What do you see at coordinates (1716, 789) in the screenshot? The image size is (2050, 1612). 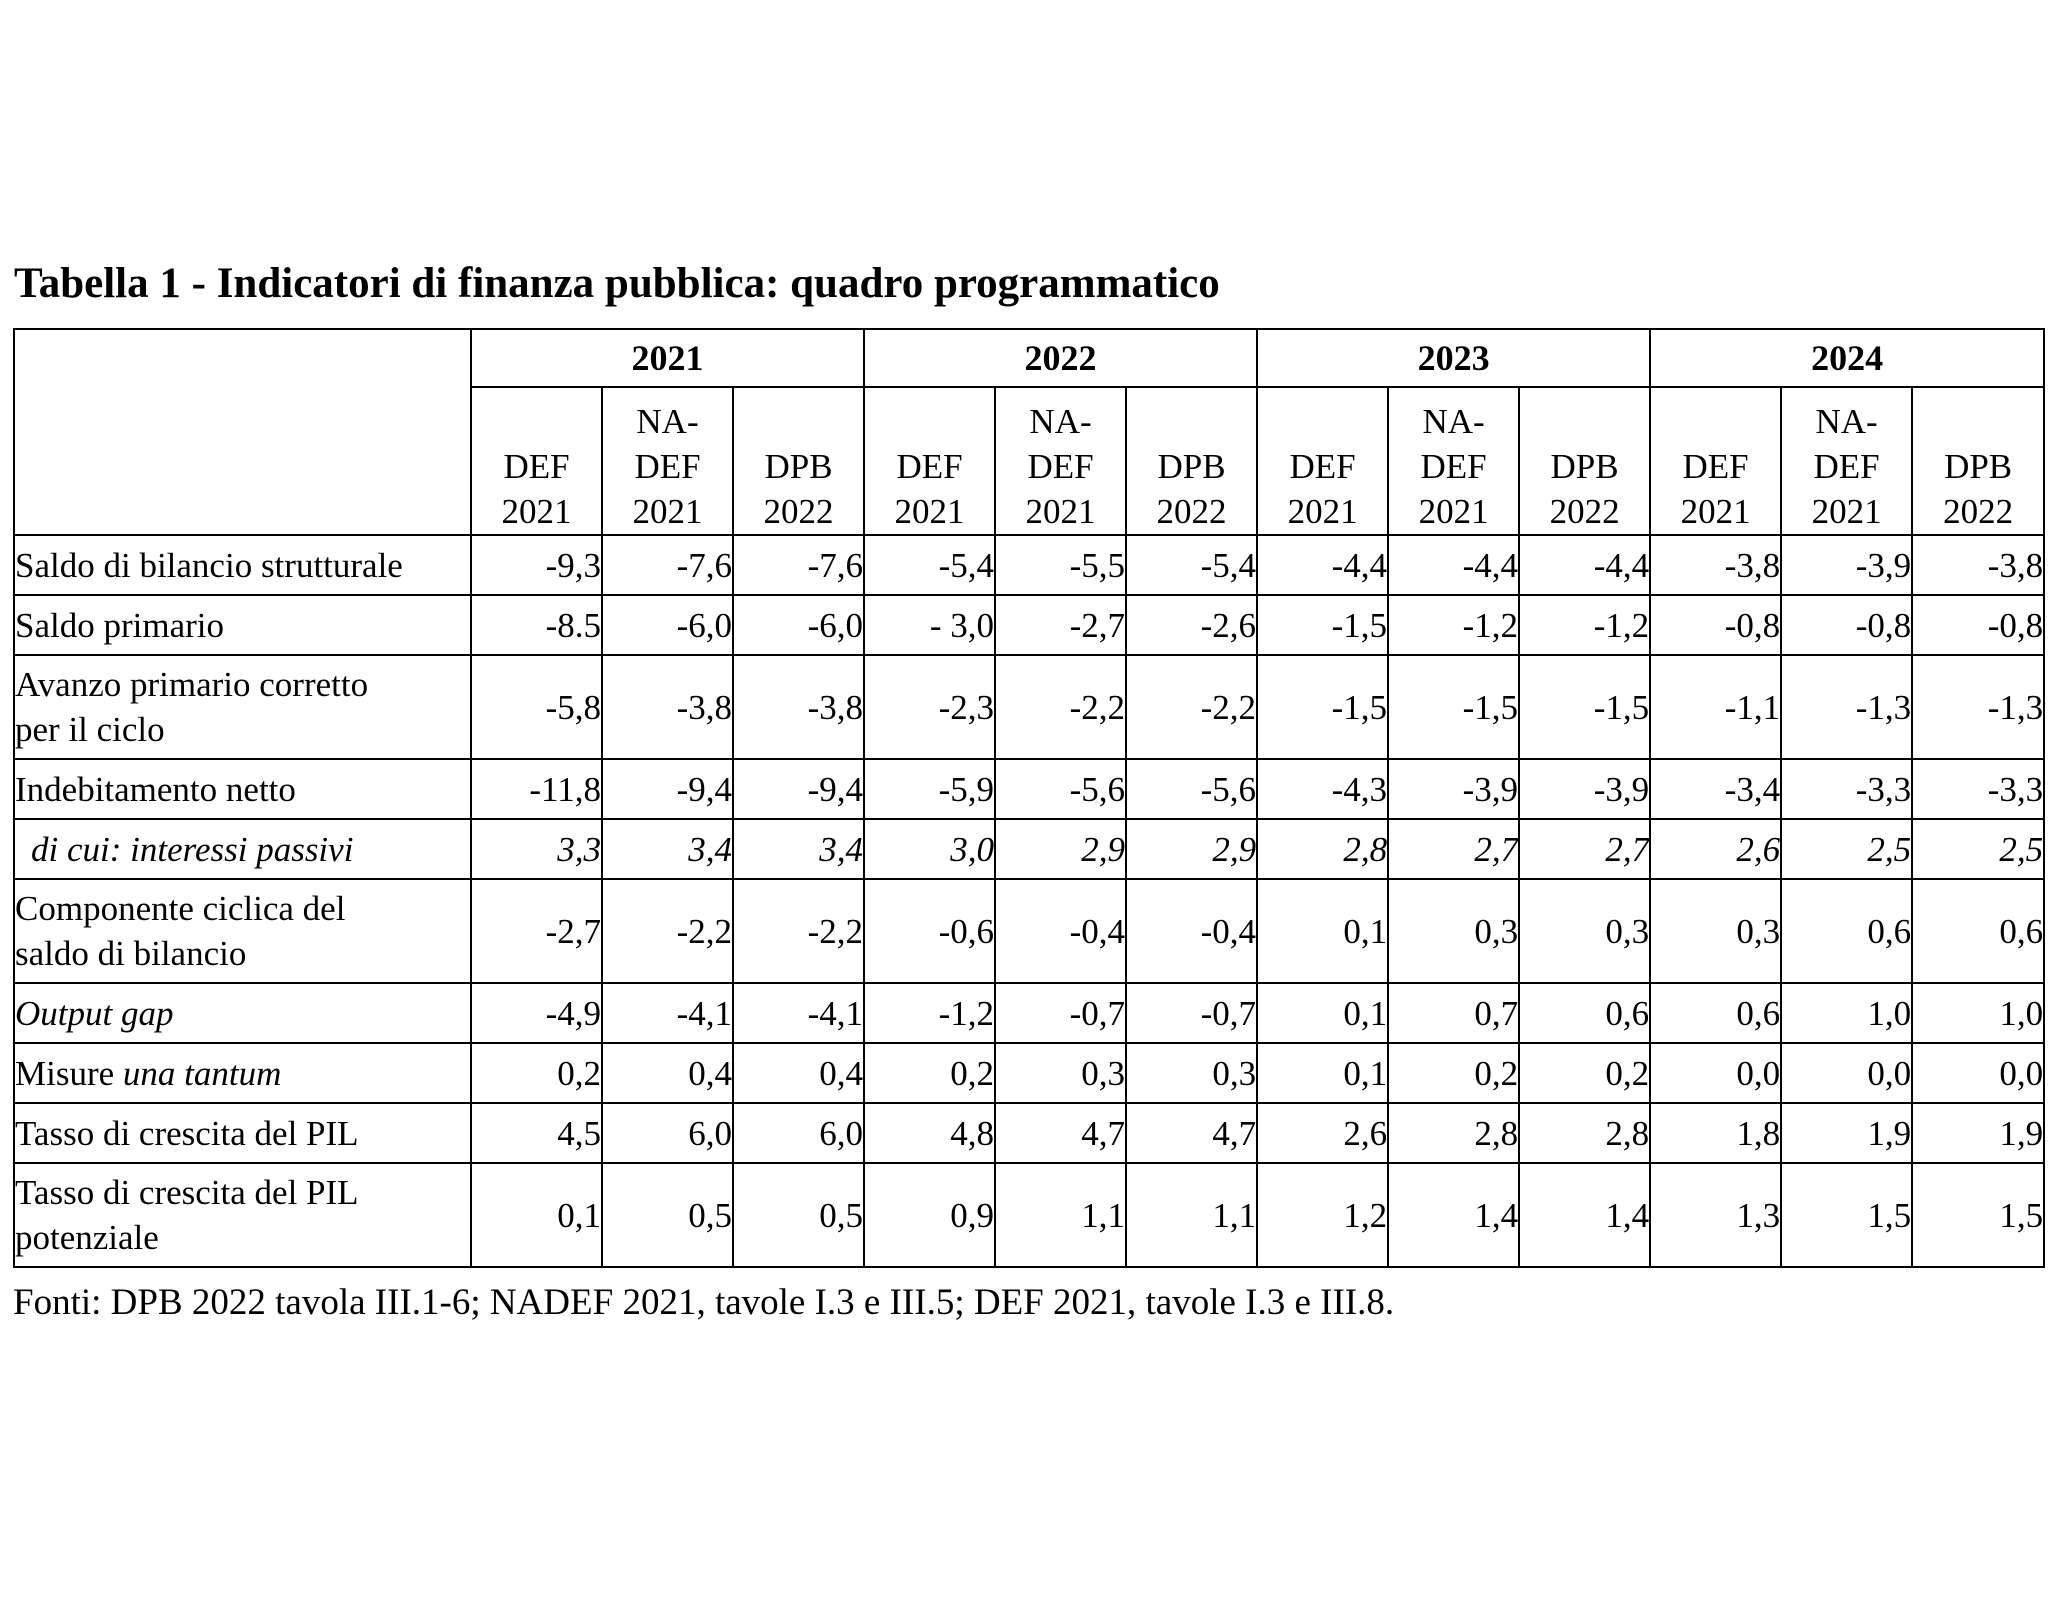 I see `value-cell: -3,4` at bounding box center [1716, 789].